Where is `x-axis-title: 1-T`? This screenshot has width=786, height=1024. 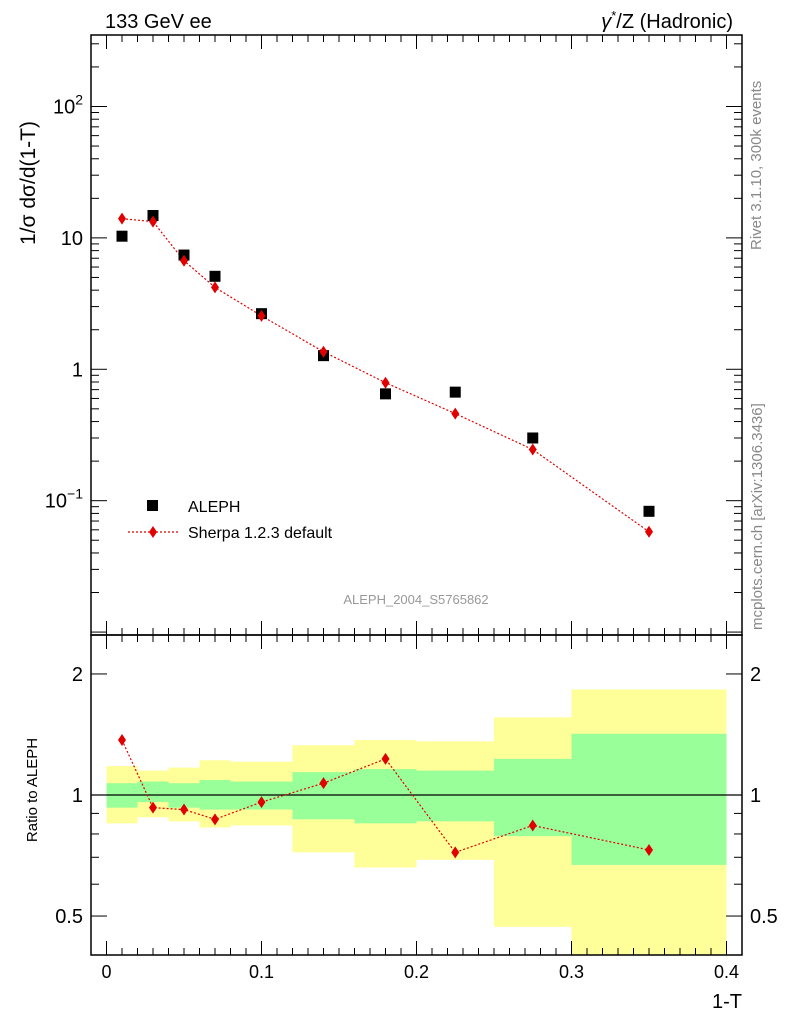 x-axis-title: 1-T is located at coordinates (727, 1002).